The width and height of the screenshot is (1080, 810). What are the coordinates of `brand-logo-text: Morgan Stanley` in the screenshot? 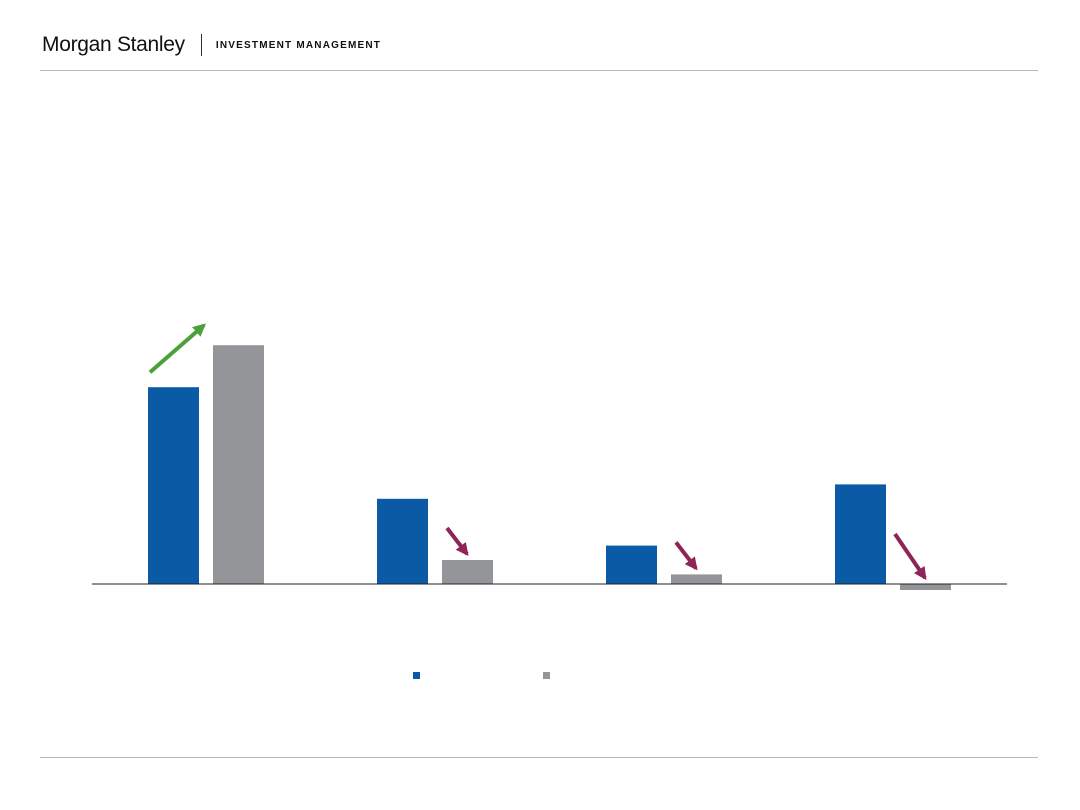 It's located at (113, 44).